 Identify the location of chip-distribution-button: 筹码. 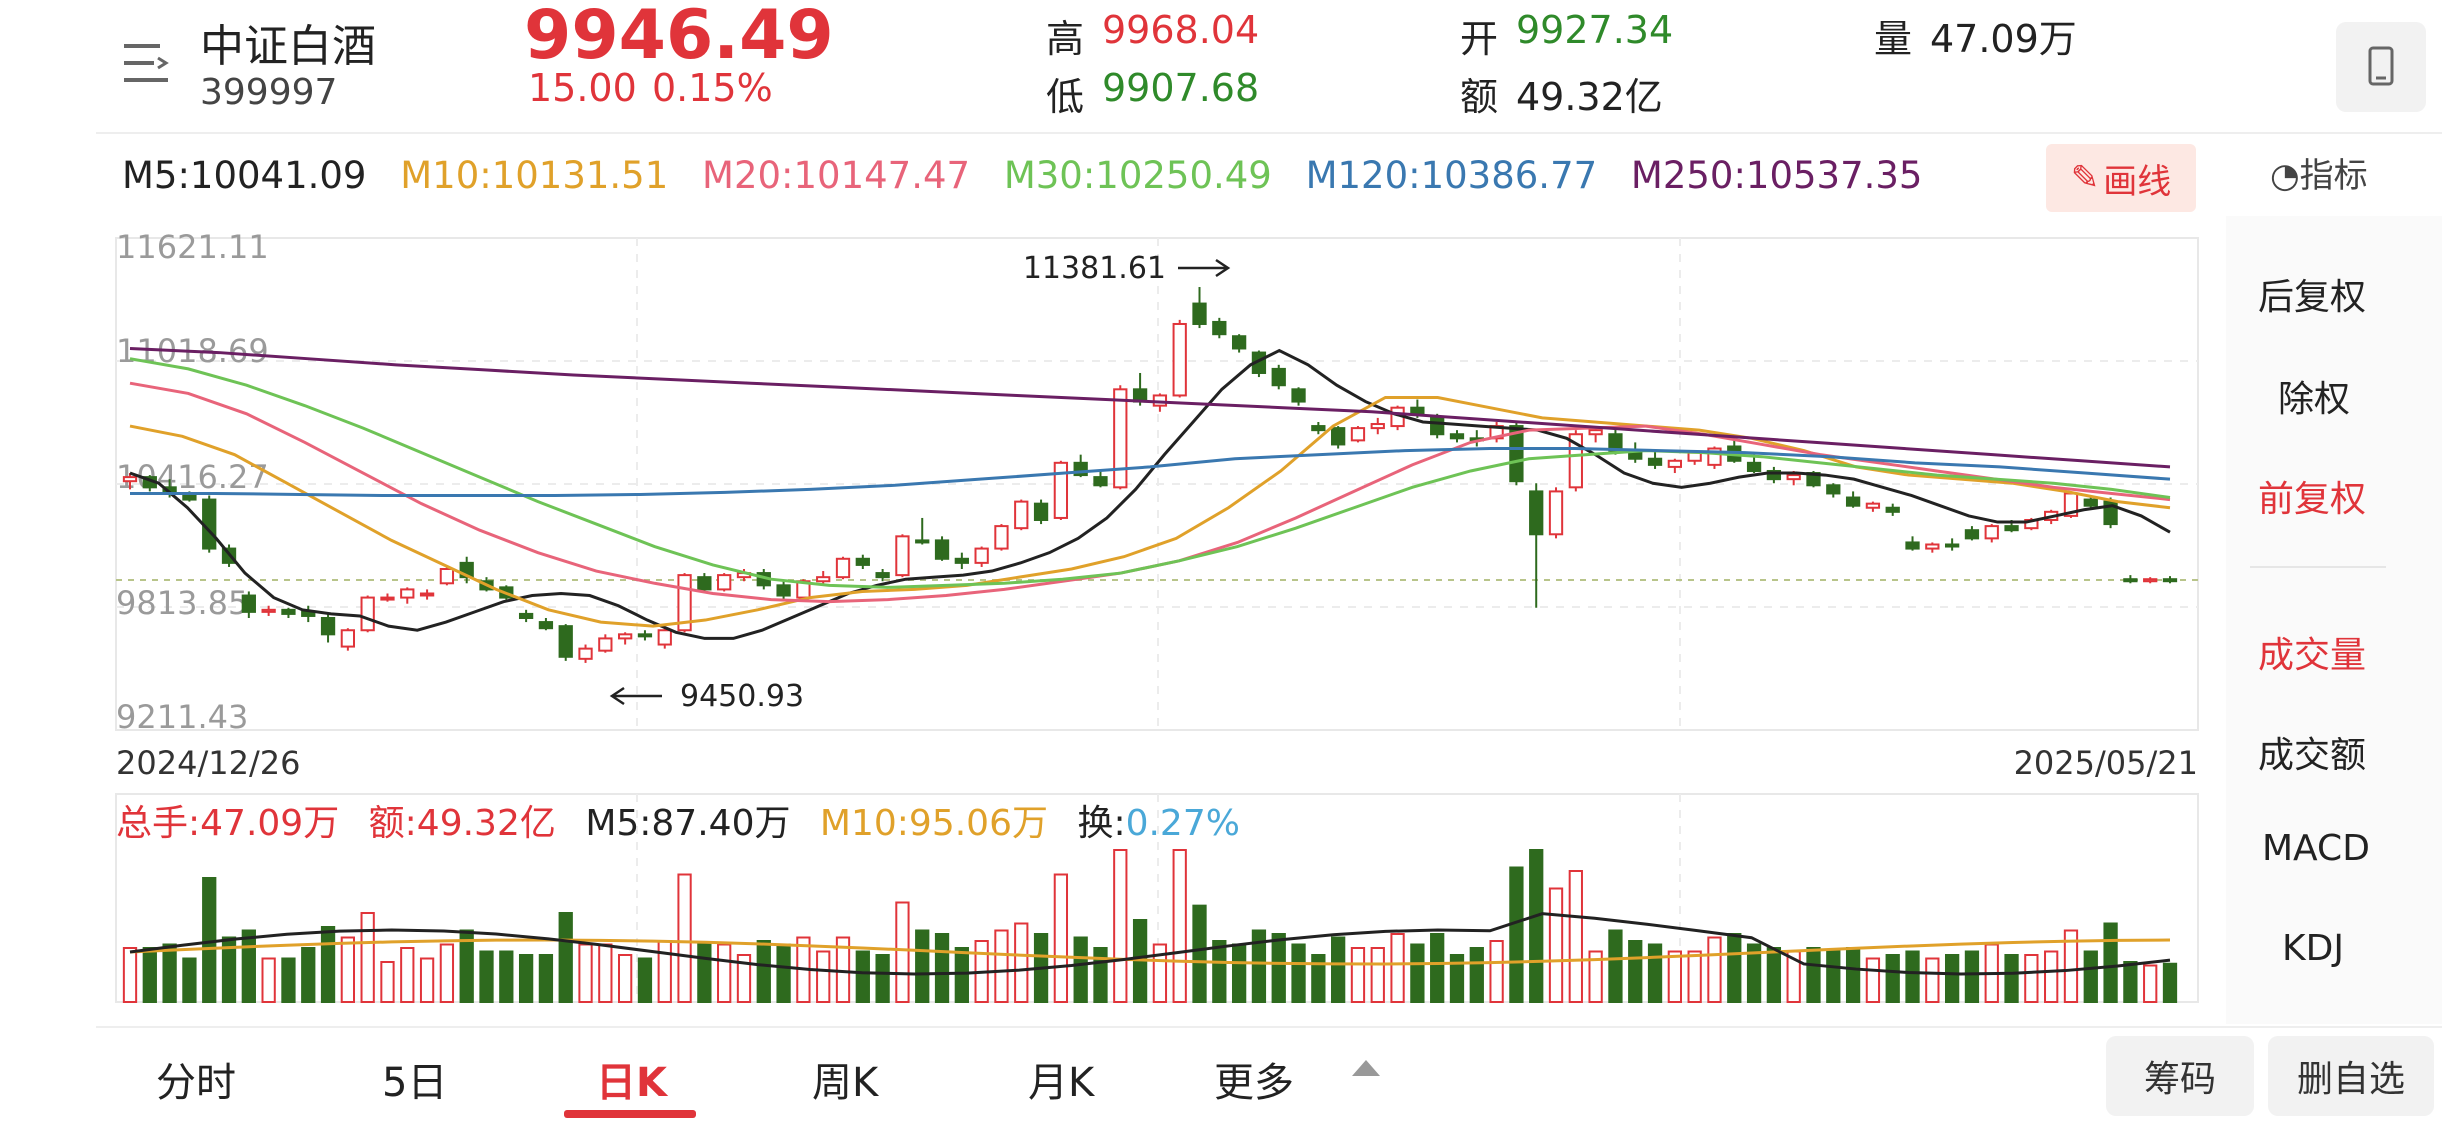
(2180, 1076).